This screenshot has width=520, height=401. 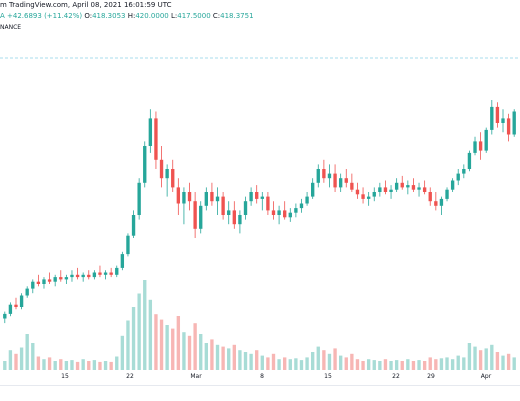 What do you see at coordinates (328, 376) in the screenshot?
I see `x-tick-label: 15` at bounding box center [328, 376].